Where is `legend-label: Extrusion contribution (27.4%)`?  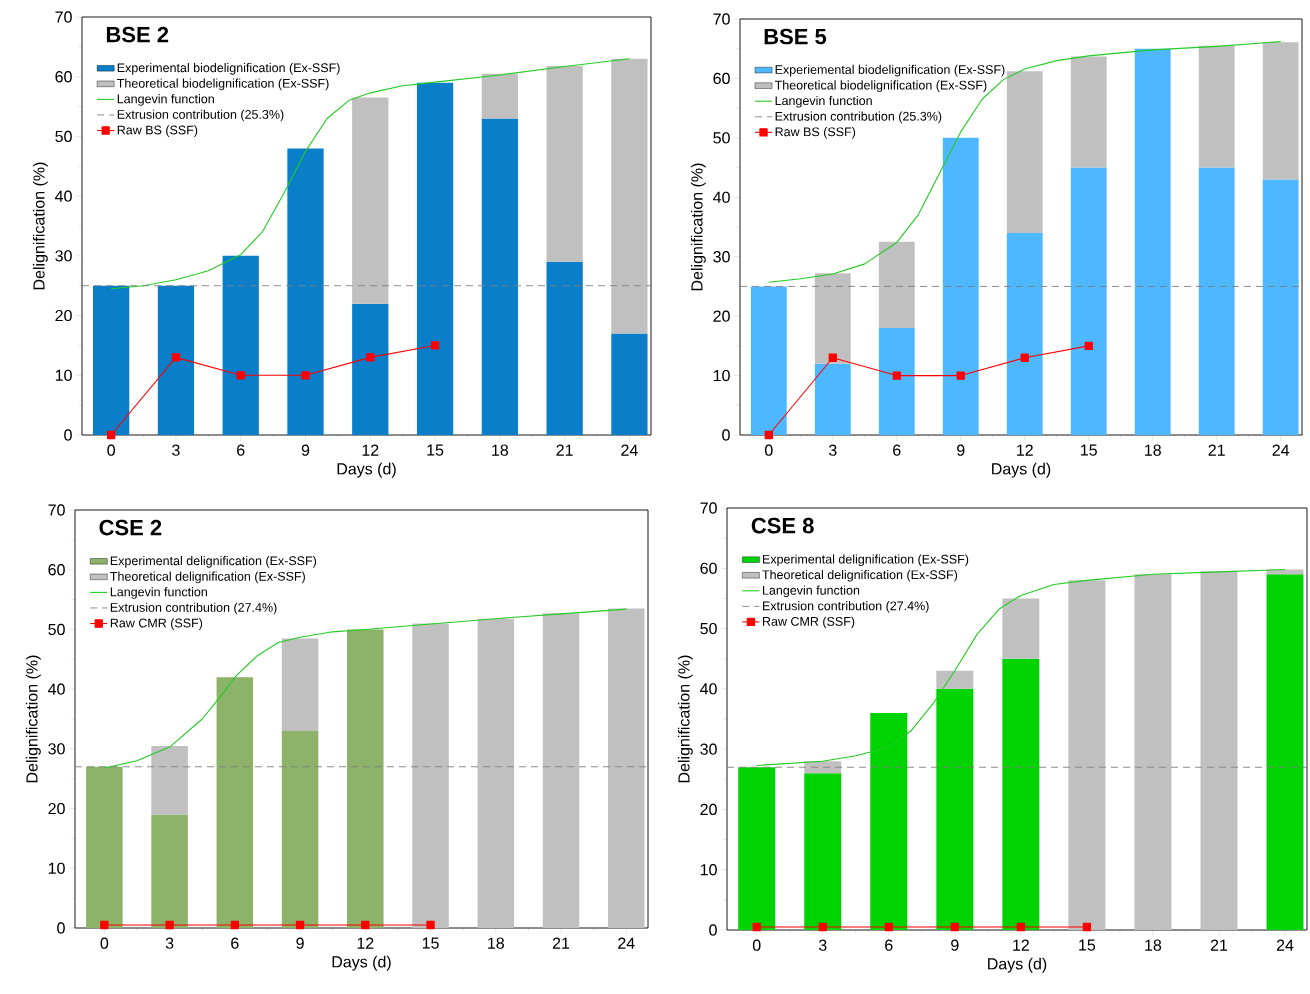
legend-label: Extrusion contribution (27.4%) is located at coordinates (846, 607).